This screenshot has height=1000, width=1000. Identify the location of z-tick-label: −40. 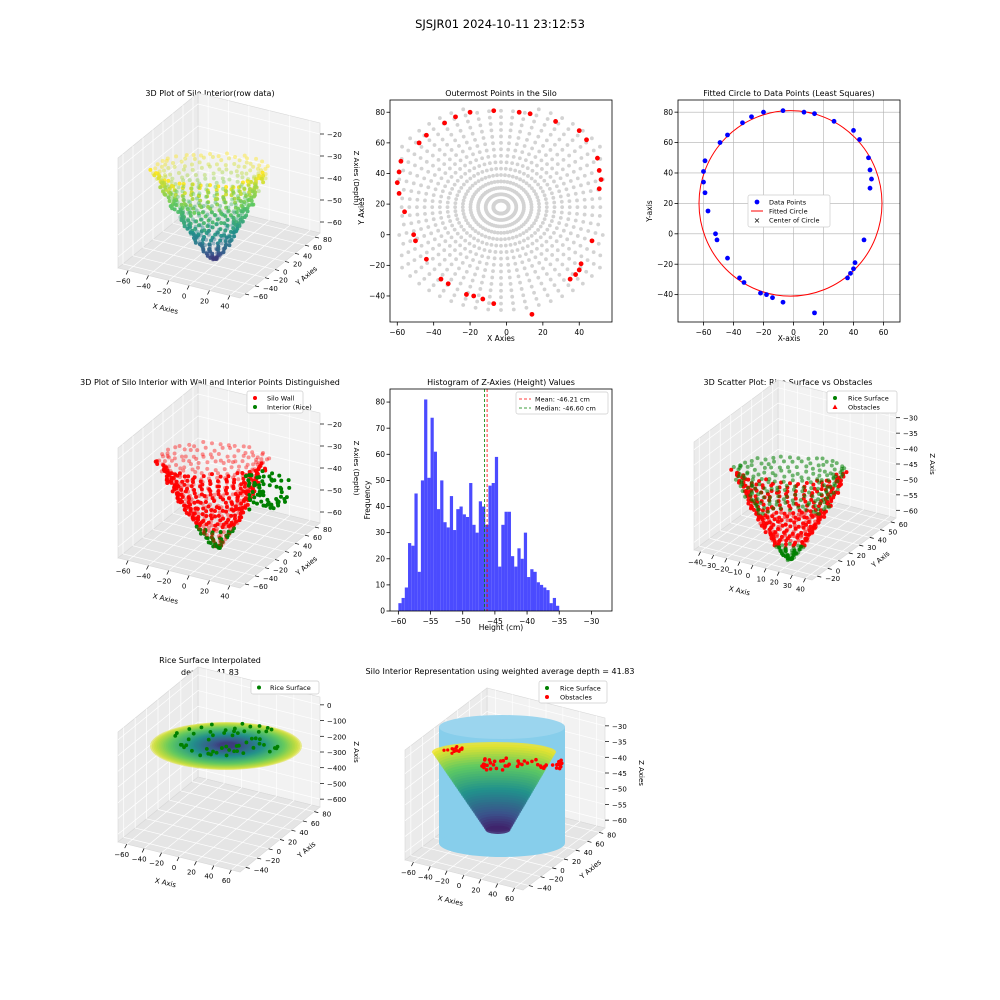
(334, 179).